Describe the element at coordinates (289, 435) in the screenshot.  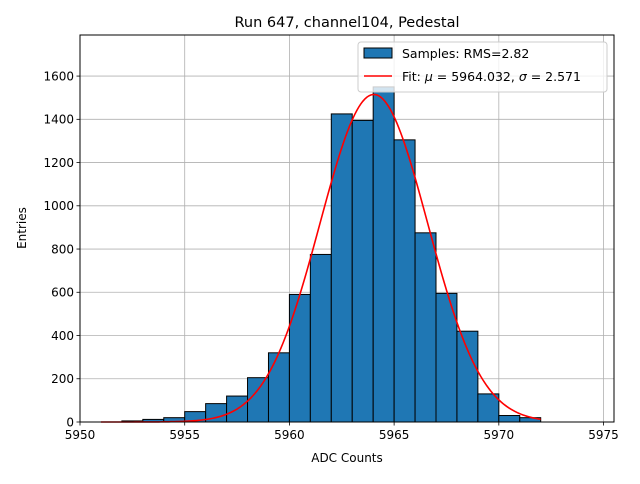
I see `x-tick-label-2: 5960` at that location.